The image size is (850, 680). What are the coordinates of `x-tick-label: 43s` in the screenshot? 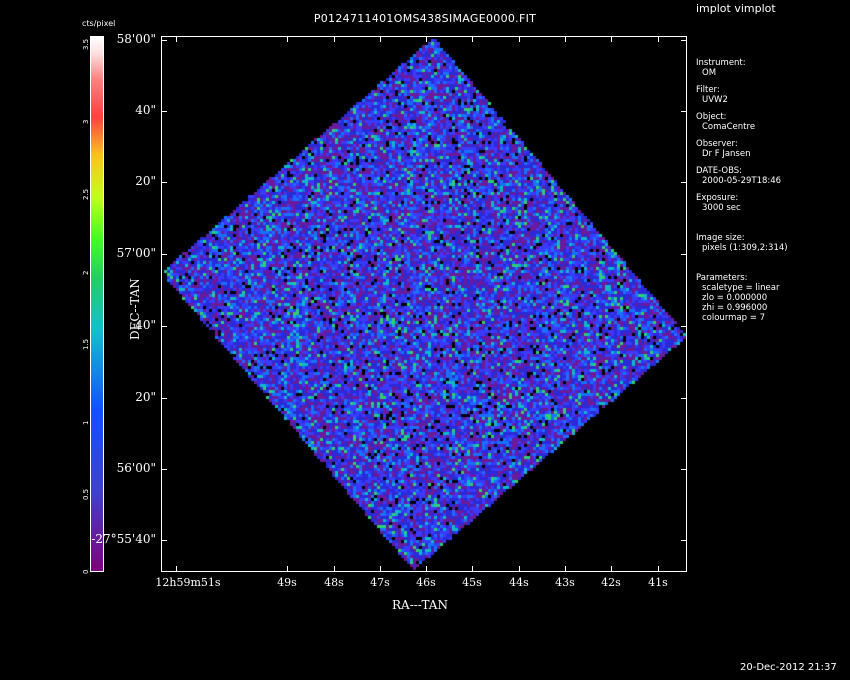 It's located at (565, 582).